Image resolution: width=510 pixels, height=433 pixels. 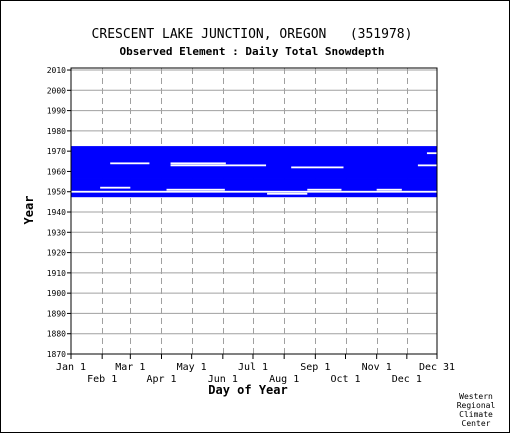 I want to click on y-tick-label: 1990, so click(x=56, y=111).